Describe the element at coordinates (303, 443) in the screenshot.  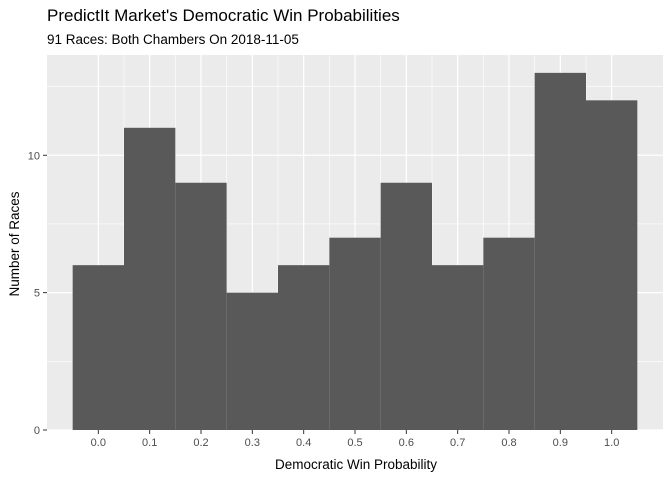
I see `x-tick-label: 0.4` at that location.